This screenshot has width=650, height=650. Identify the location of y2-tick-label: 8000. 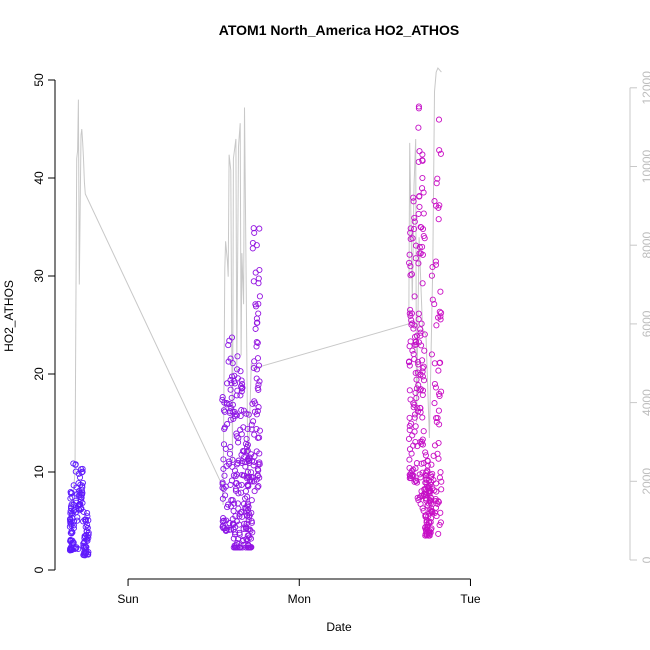
(645, 245).